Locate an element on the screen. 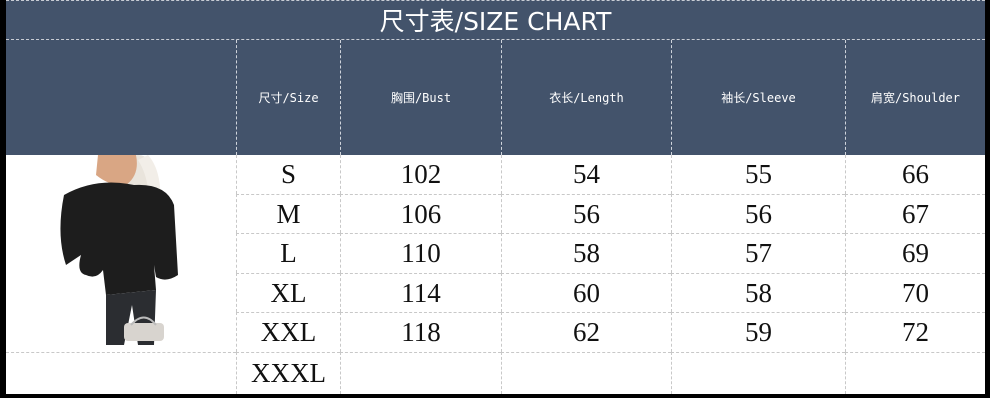  column-header-size: 尺寸/Size is located at coordinates (288, 97).